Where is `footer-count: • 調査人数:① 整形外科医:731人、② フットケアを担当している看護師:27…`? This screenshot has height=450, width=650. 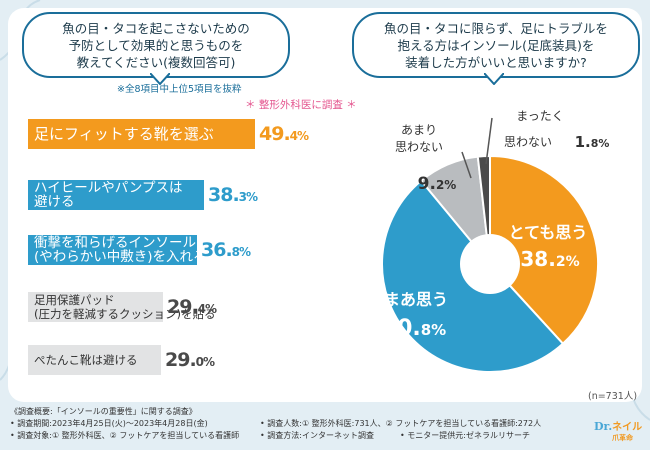
footer-count: • 調査人数:① 整形外科医:731人、② フットケアを担当している看護師:27… is located at coordinates (401, 423).